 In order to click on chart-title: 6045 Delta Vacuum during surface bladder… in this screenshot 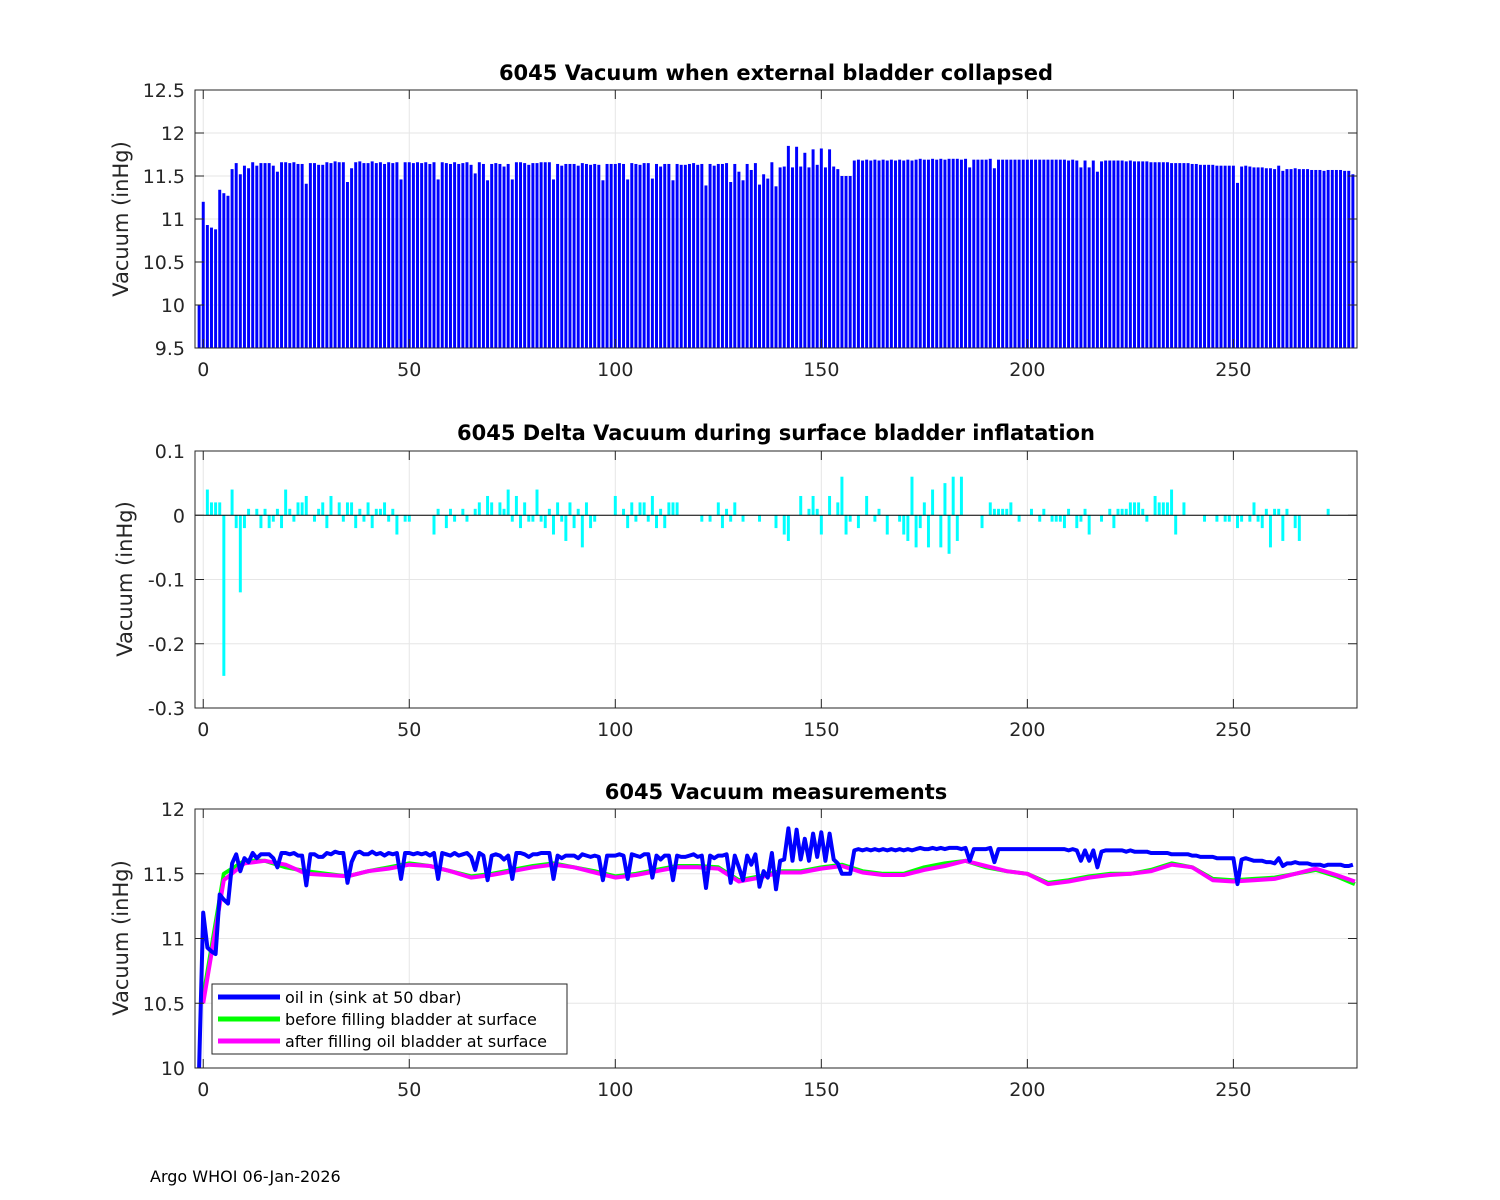, I will do `click(776, 433)`.